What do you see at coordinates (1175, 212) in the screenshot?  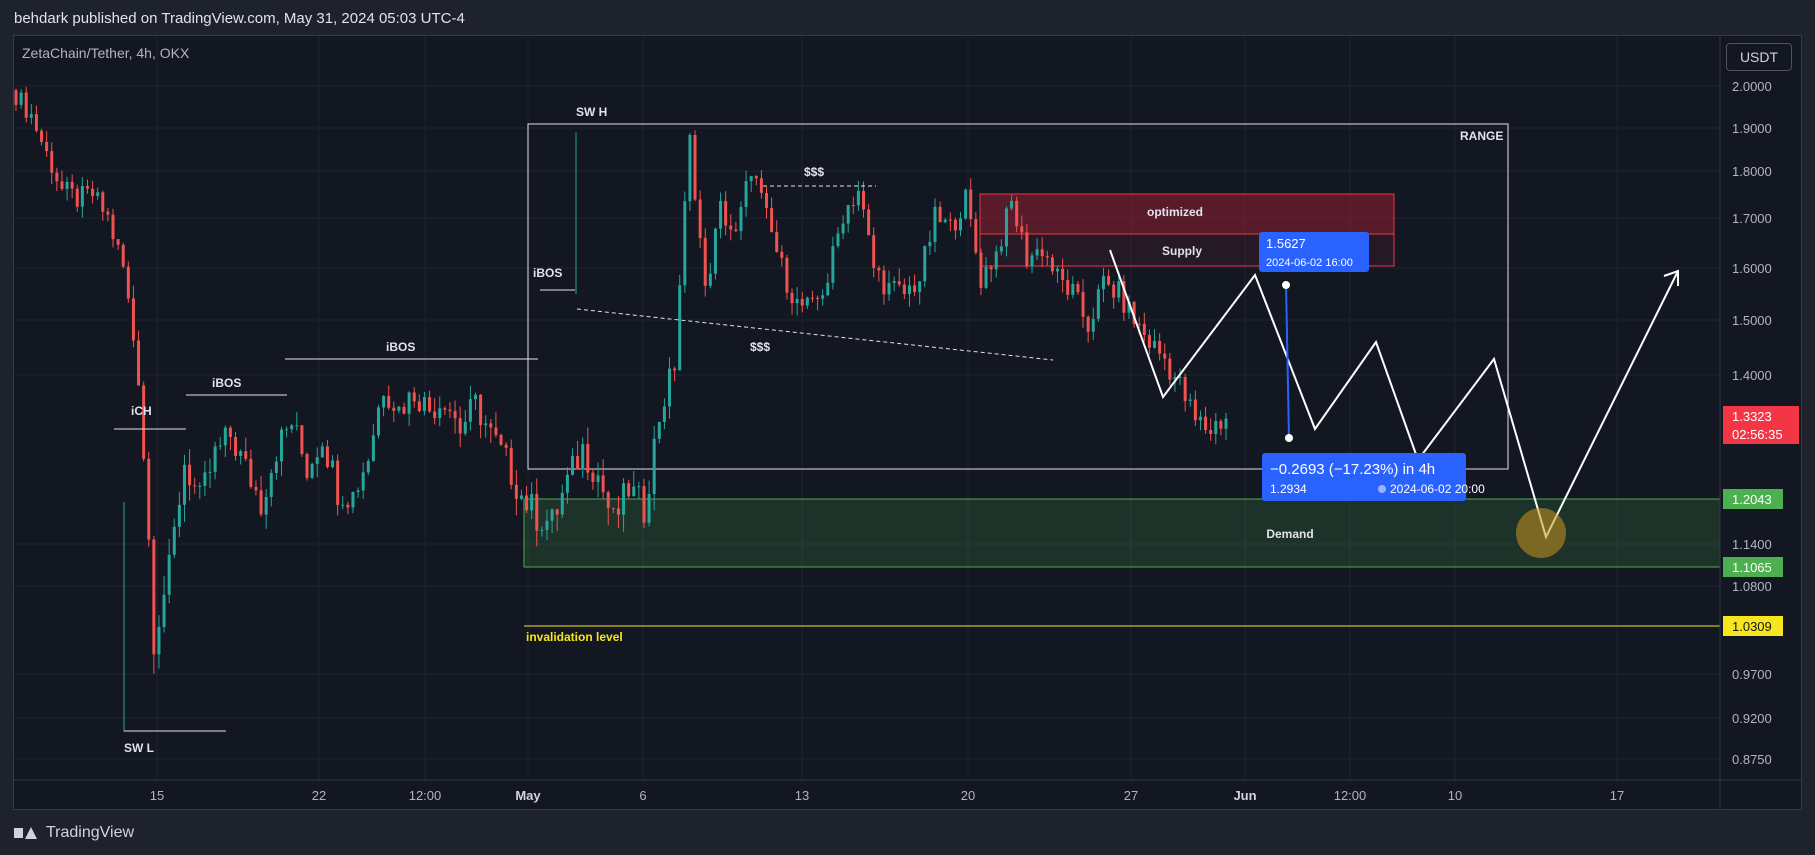 I see `optimized-label: optimized` at bounding box center [1175, 212].